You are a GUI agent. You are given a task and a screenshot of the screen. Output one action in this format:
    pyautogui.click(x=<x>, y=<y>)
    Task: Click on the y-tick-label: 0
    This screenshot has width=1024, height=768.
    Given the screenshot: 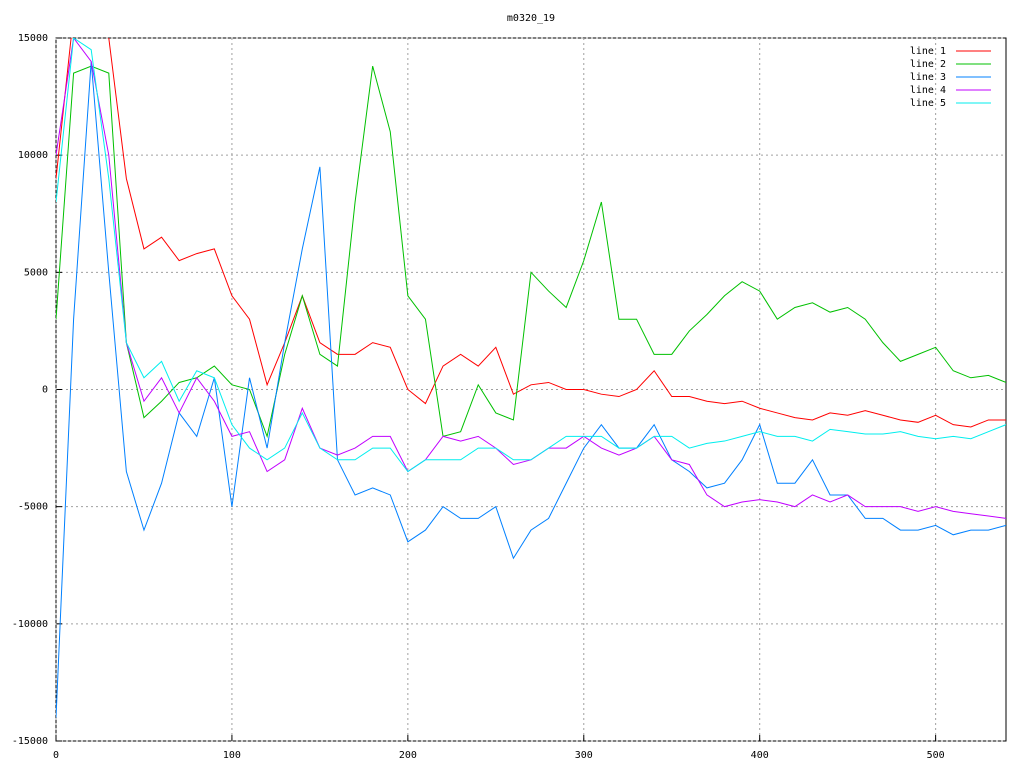 What is the action you would take?
    pyautogui.click(x=45, y=390)
    